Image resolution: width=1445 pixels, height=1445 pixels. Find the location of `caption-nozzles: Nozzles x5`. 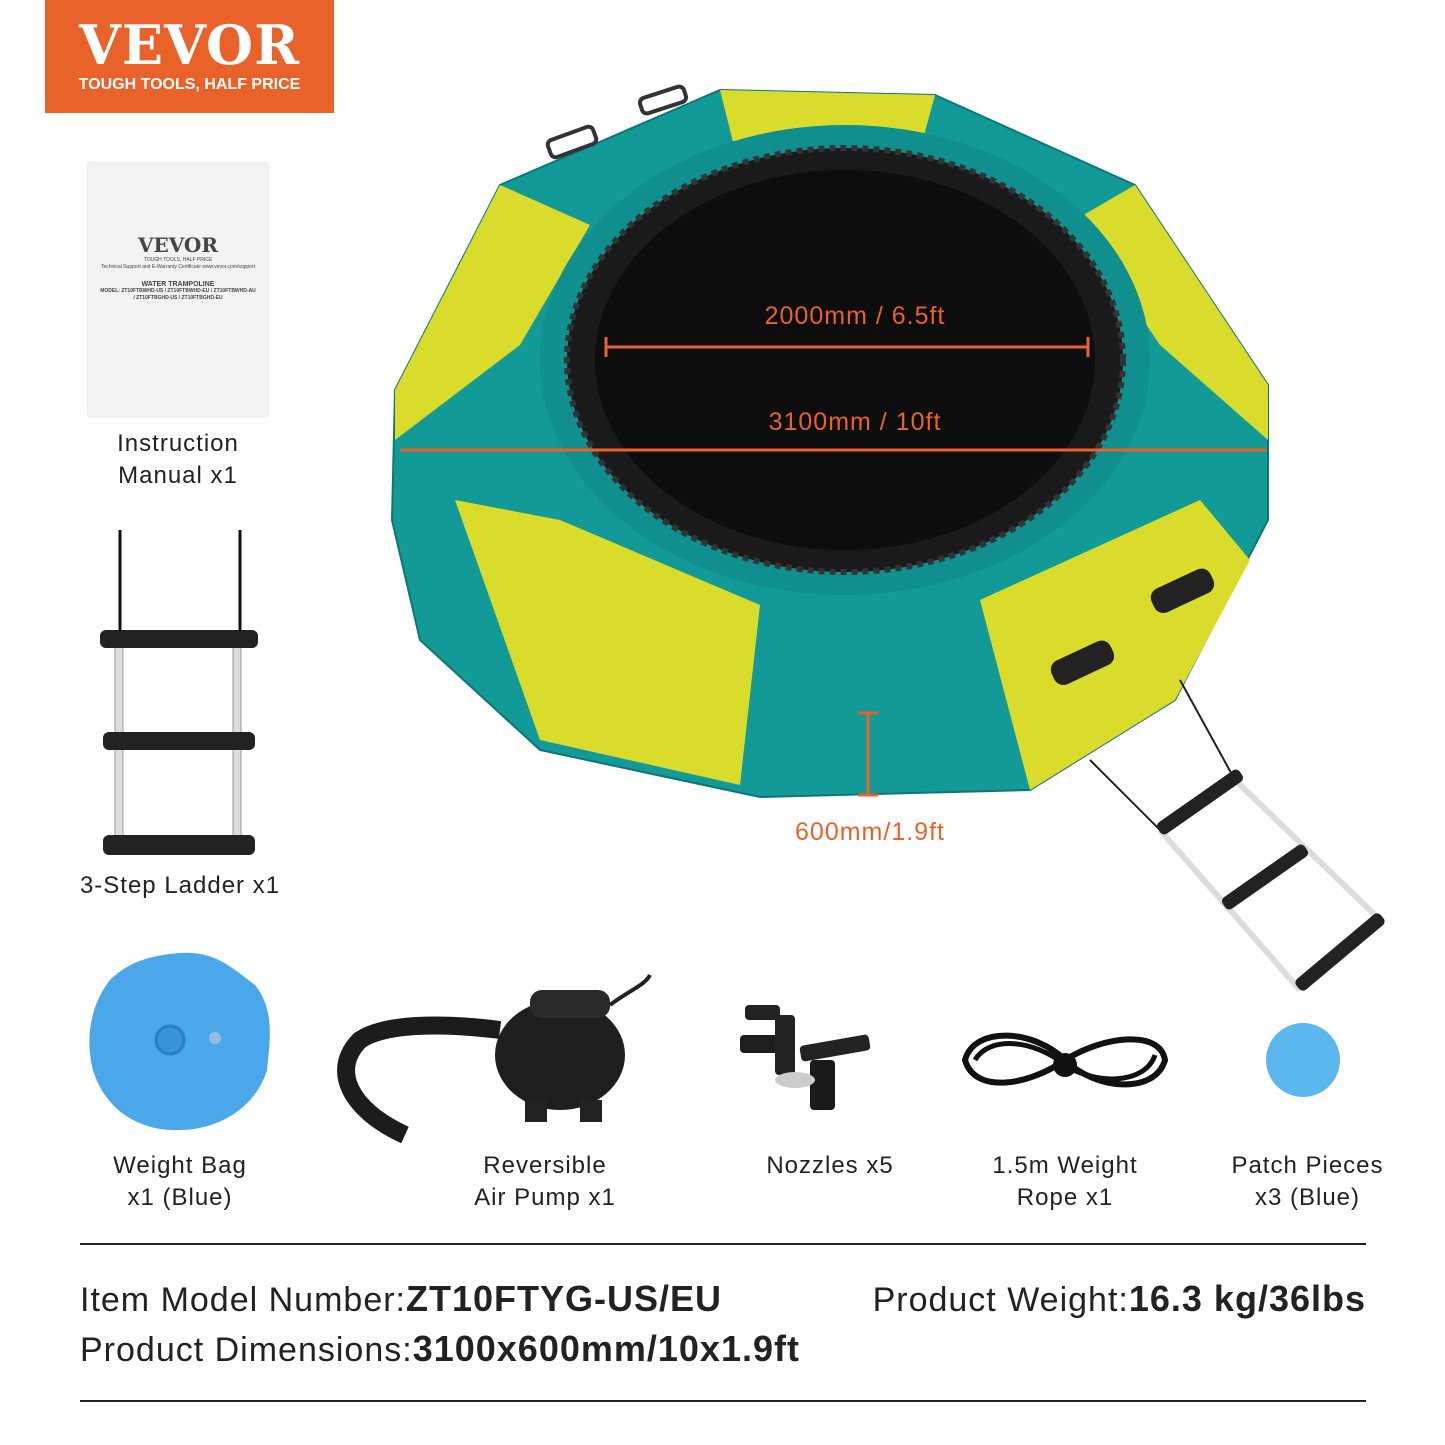

caption-nozzles: Nozzles x5 is located at coordinates (830, 1166).